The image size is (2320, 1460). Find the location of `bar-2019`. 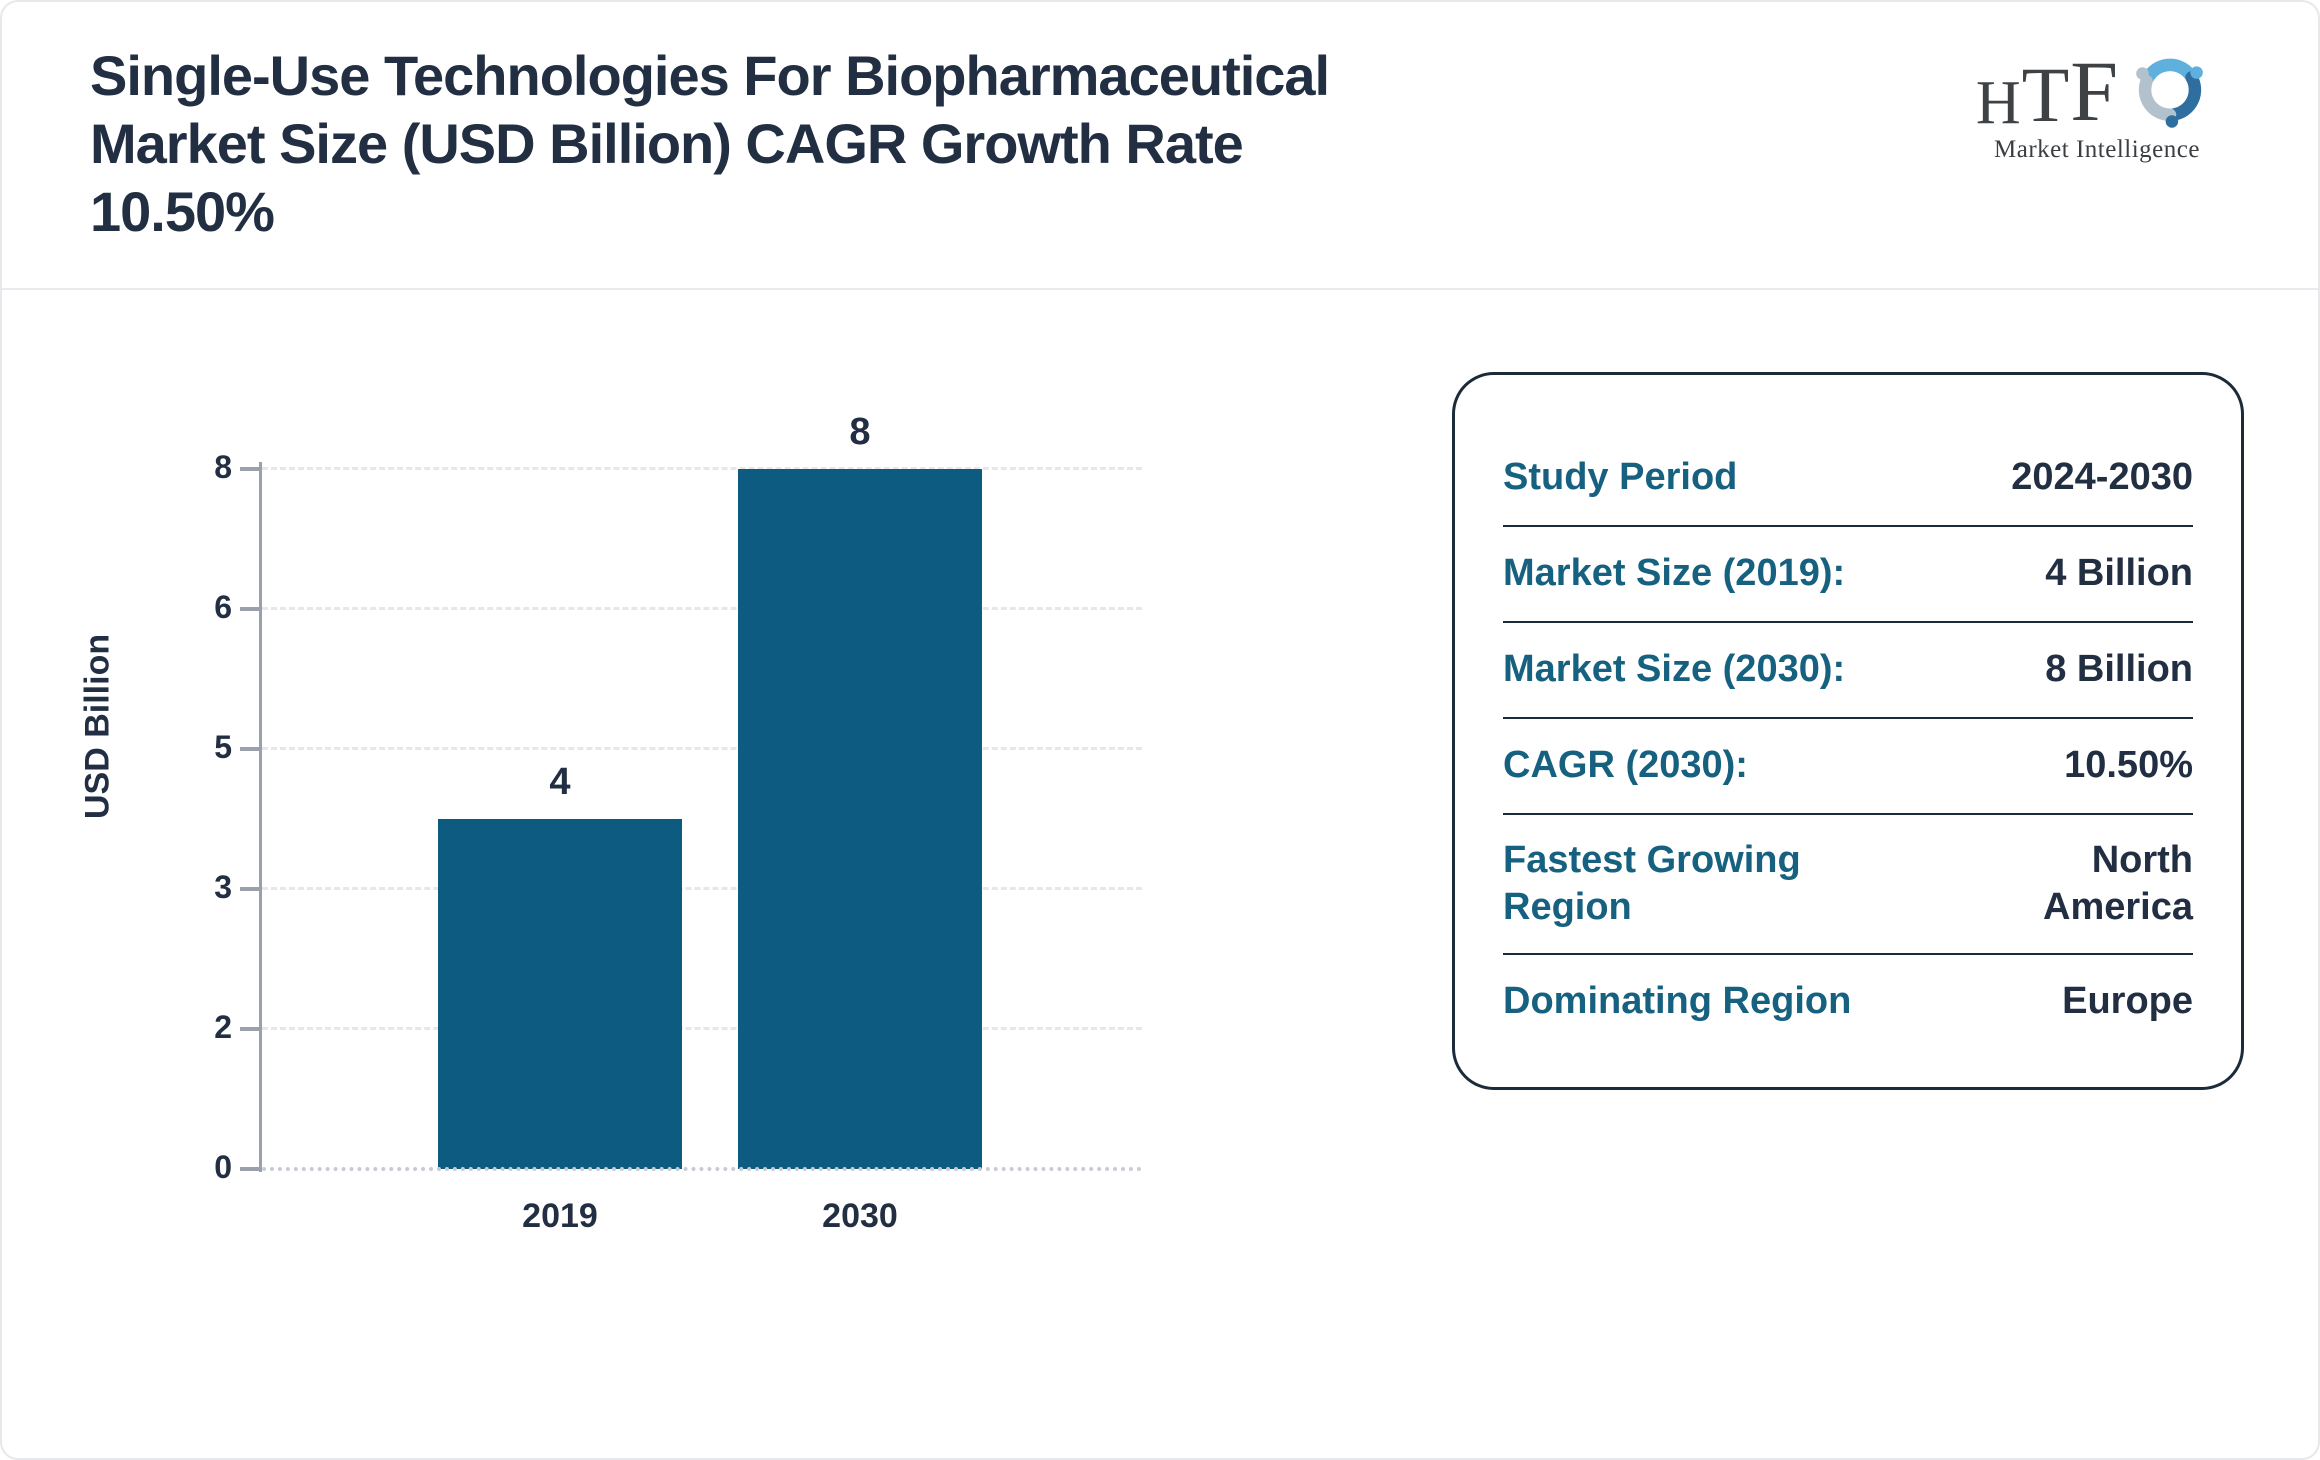

bar-2019 is located at coordinates (560, 994).